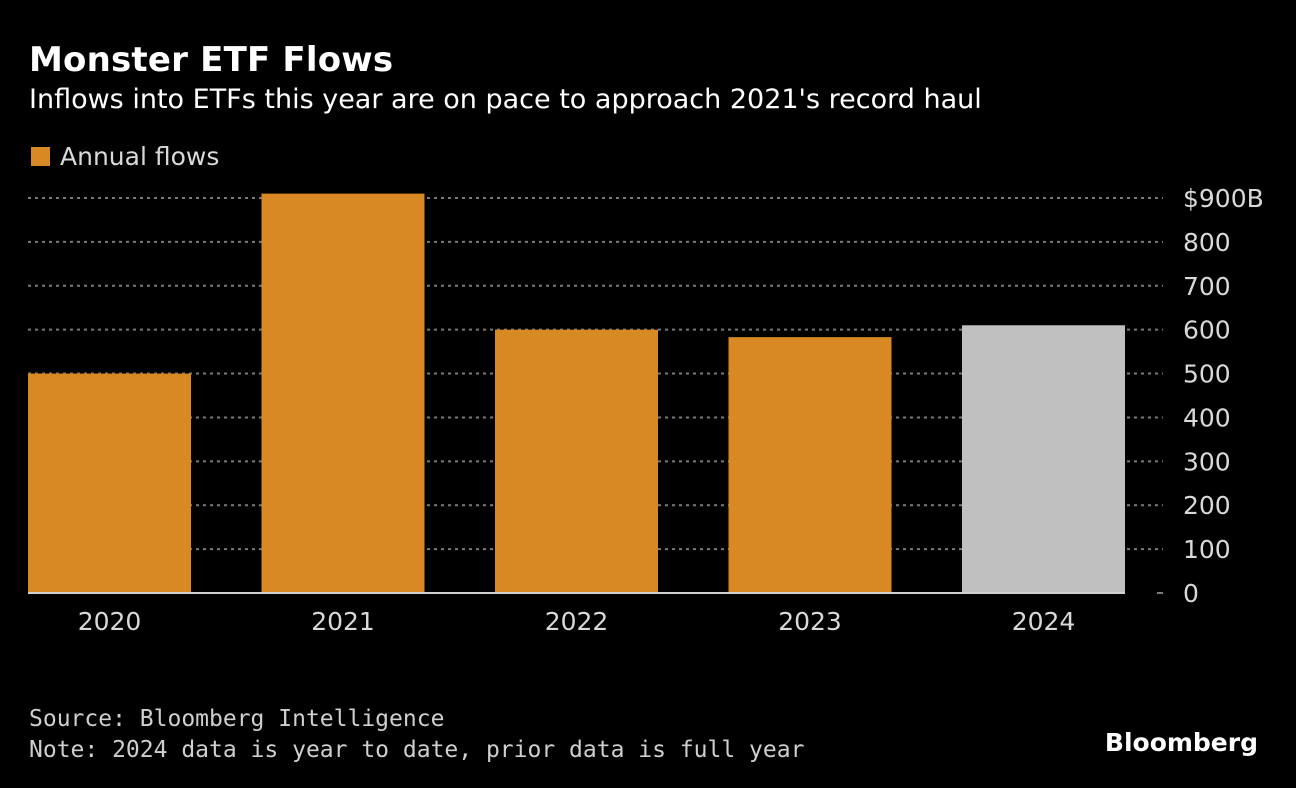 The width and height of the screenshot is (1296, 788). I want to click on y-tick-label: 200, so click(1207, 505).